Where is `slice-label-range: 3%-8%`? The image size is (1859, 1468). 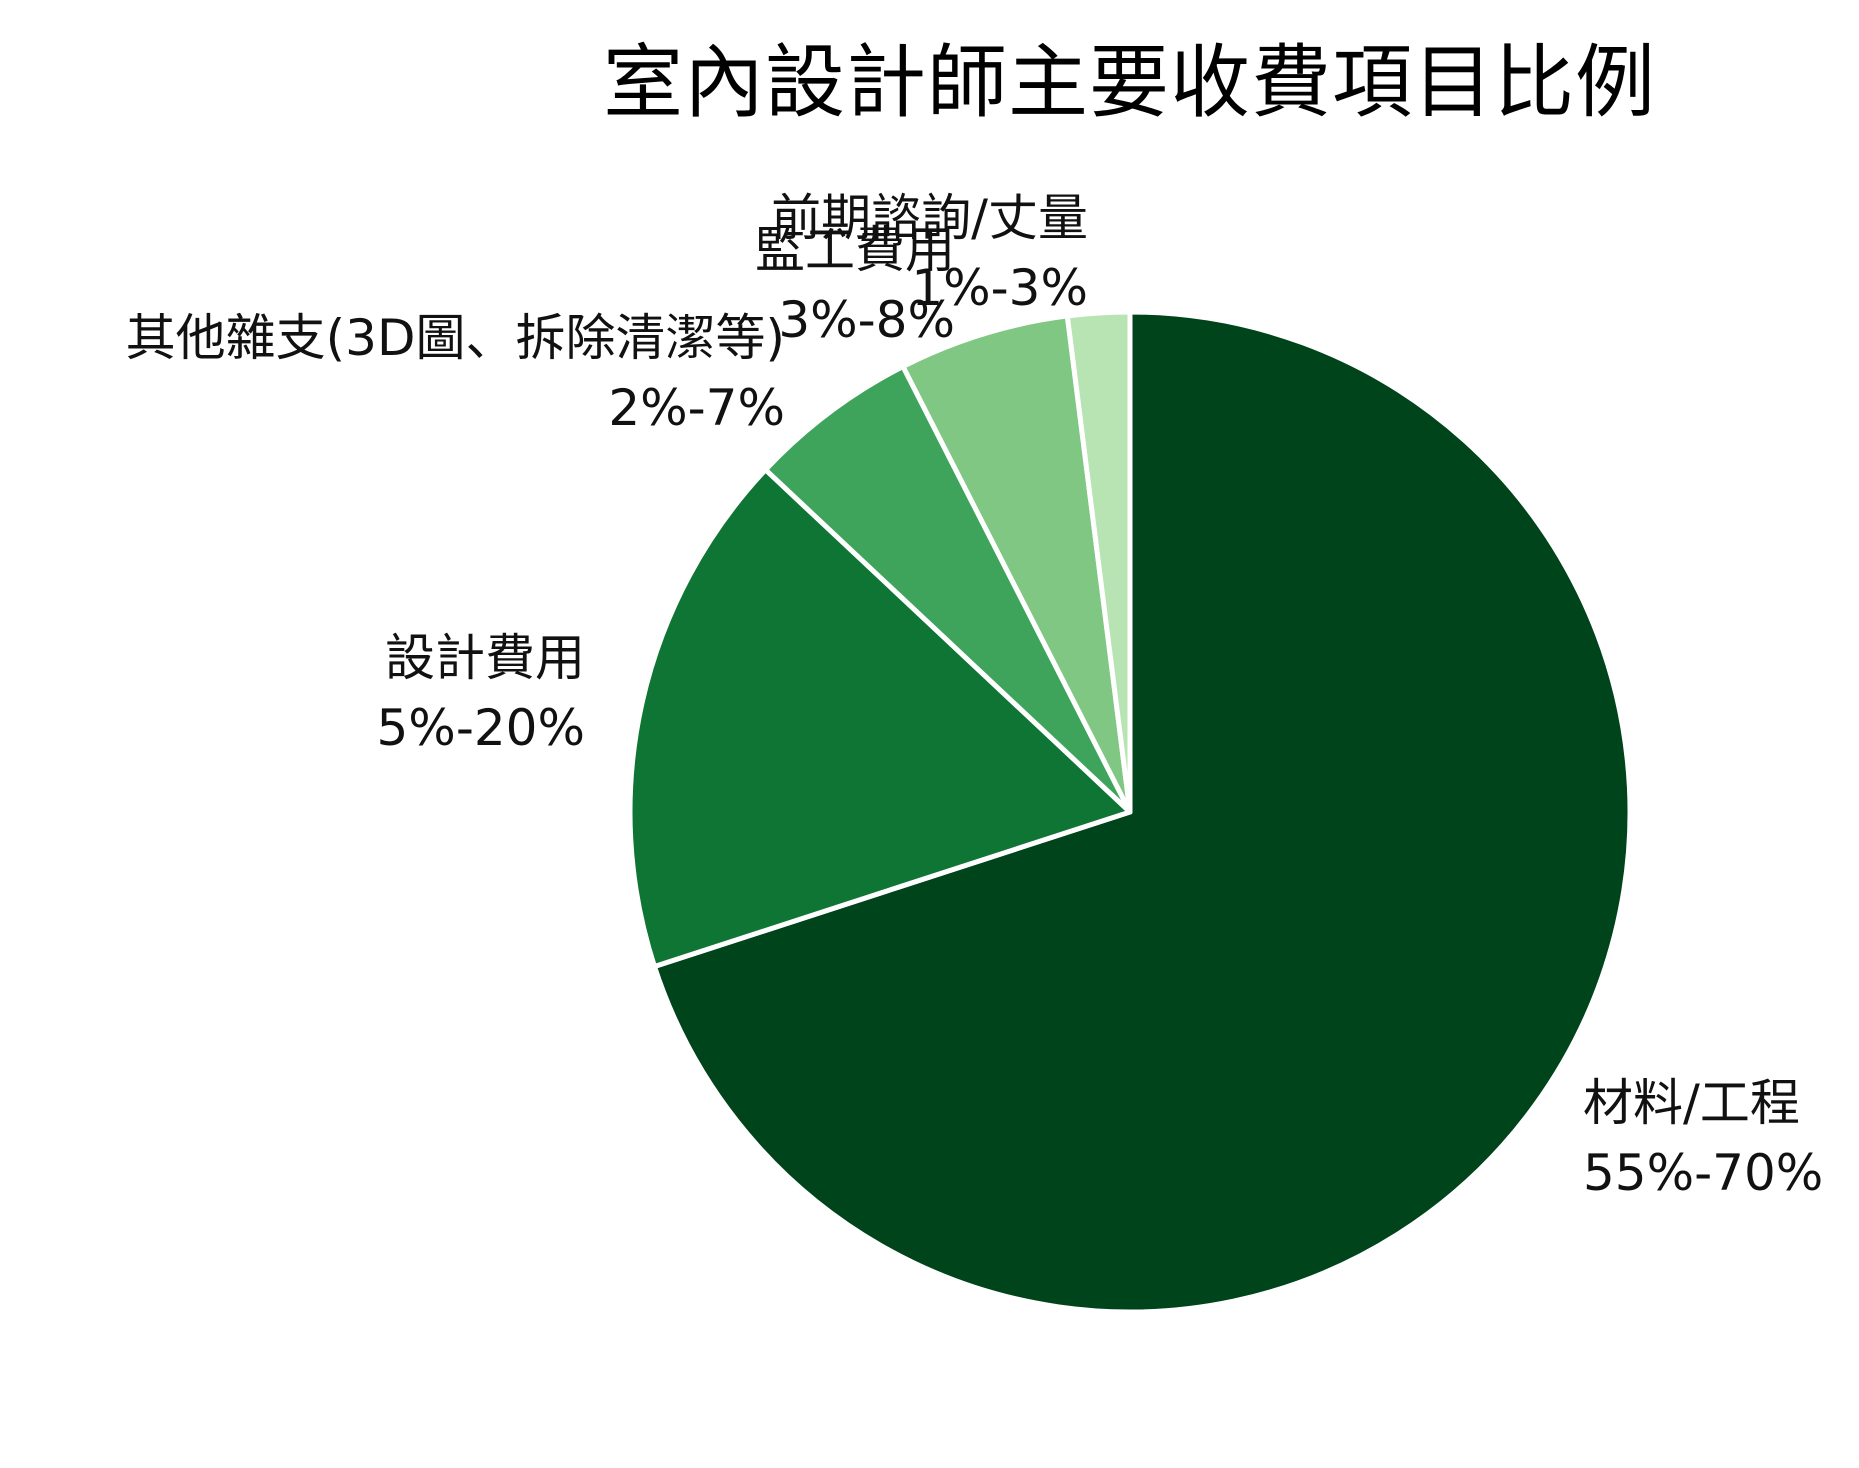
slice-label-range: 3%-8% is located at coordinates (866, 320).